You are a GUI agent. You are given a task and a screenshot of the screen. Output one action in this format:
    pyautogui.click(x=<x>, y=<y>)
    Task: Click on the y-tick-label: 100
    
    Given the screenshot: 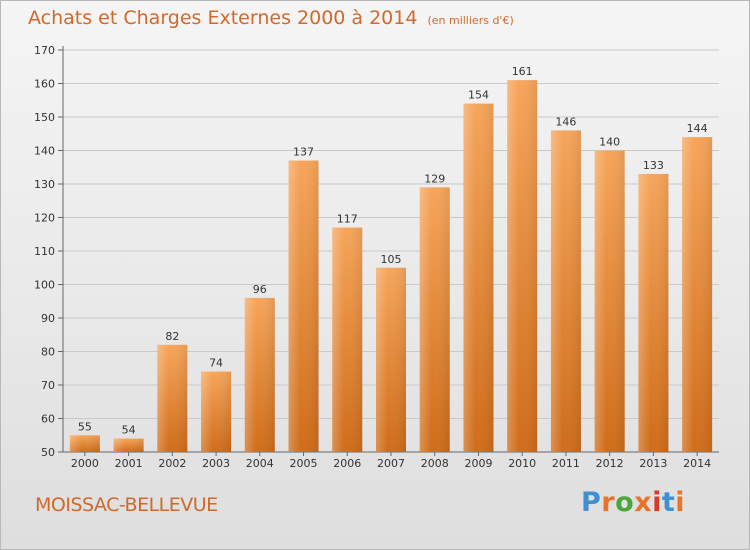 What is the action you would take?
    pyautogui.click(x=44, y=285)
    